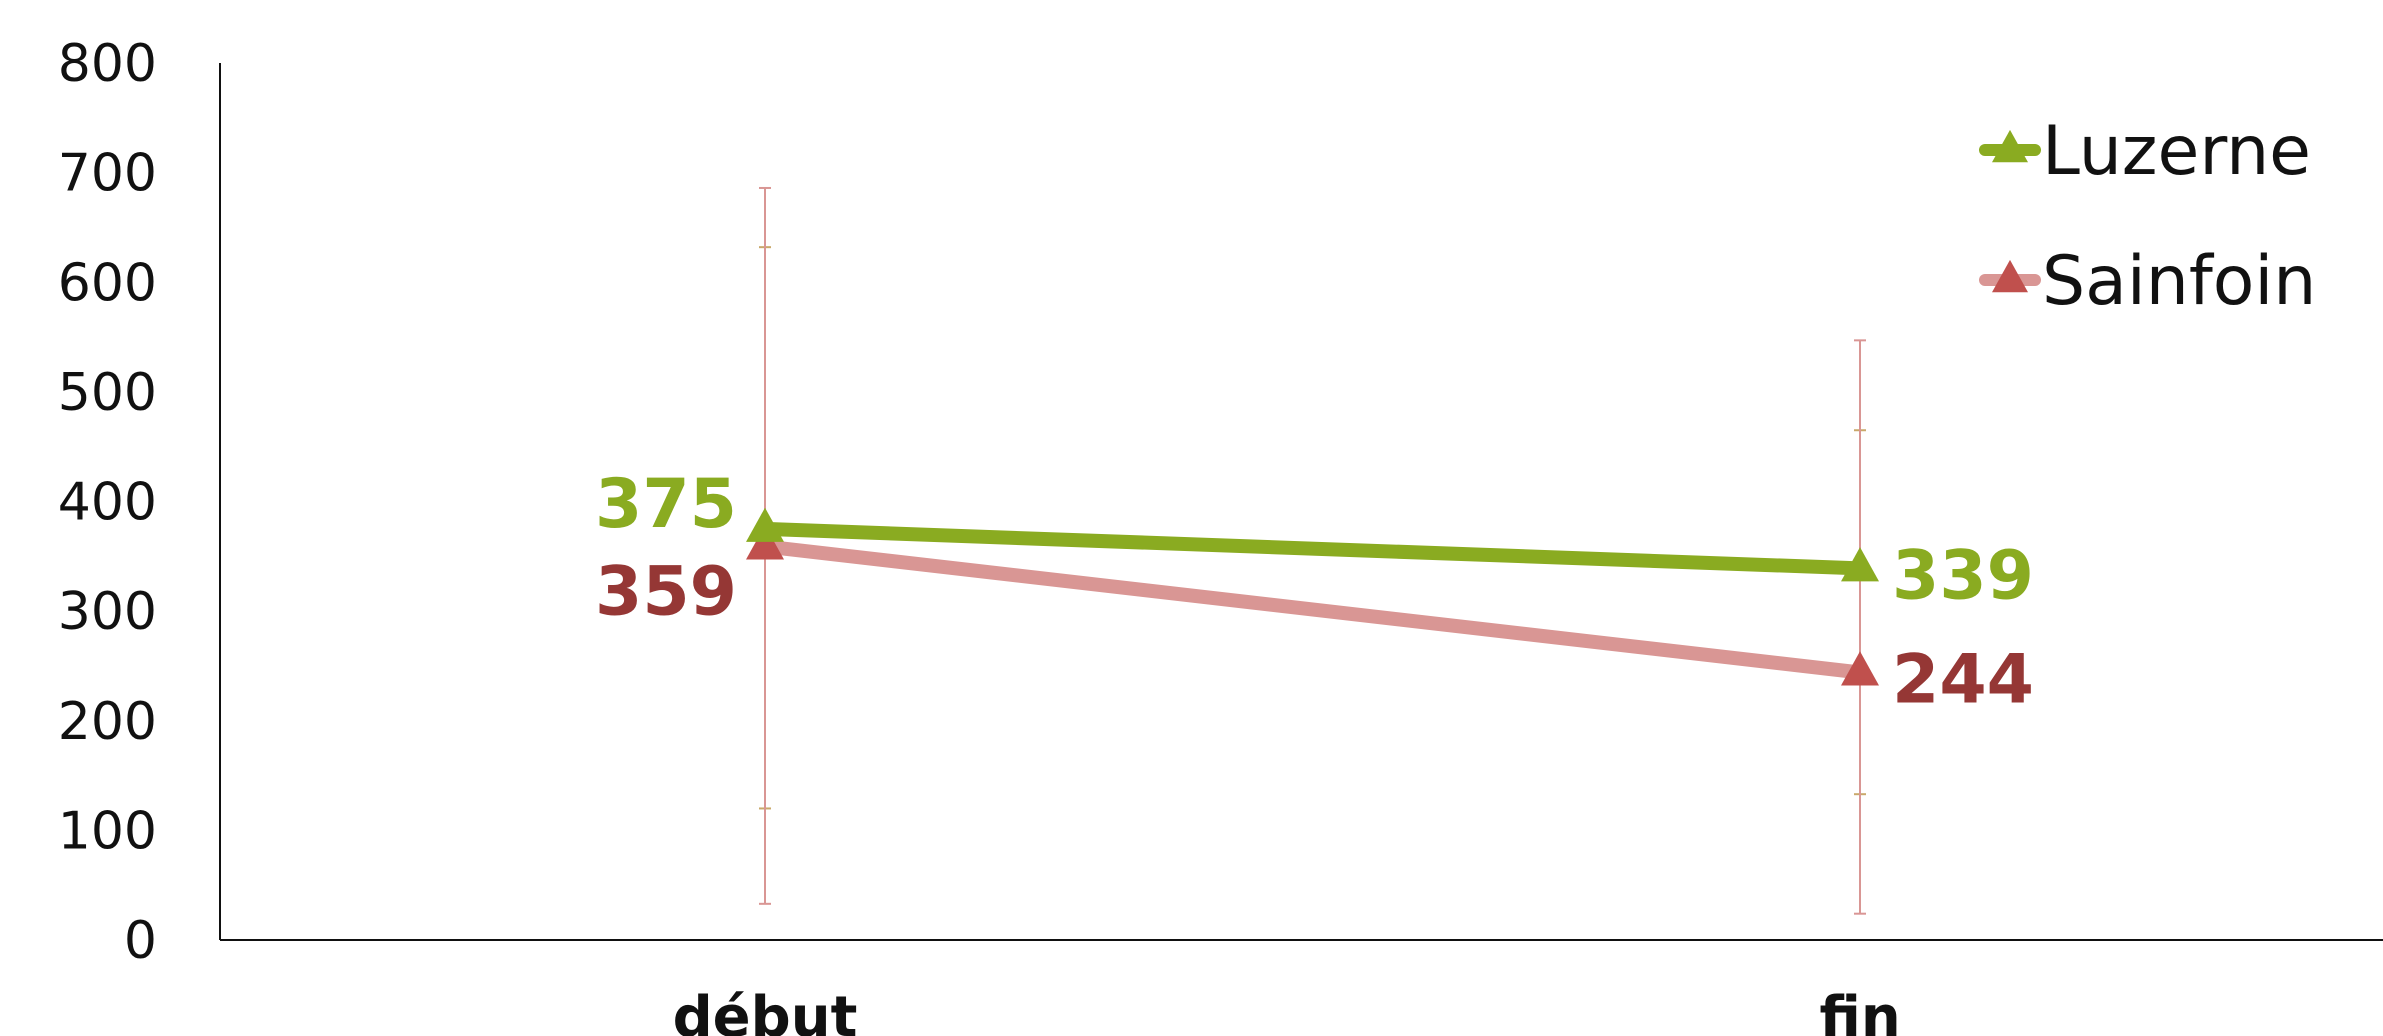 The image size is (2383, 1036). I want to click on data-label: 339, so click(1963, 575).